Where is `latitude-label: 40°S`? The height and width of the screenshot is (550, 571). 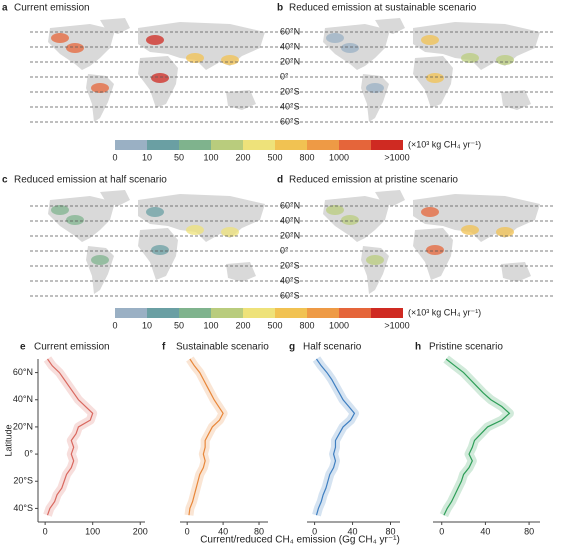 latitude-label: 40°S is located at coordinates (290, 106).